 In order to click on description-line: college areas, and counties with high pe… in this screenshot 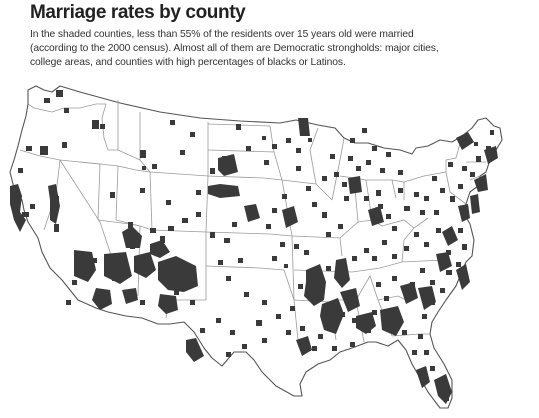, I will do `click(188, 62)`.